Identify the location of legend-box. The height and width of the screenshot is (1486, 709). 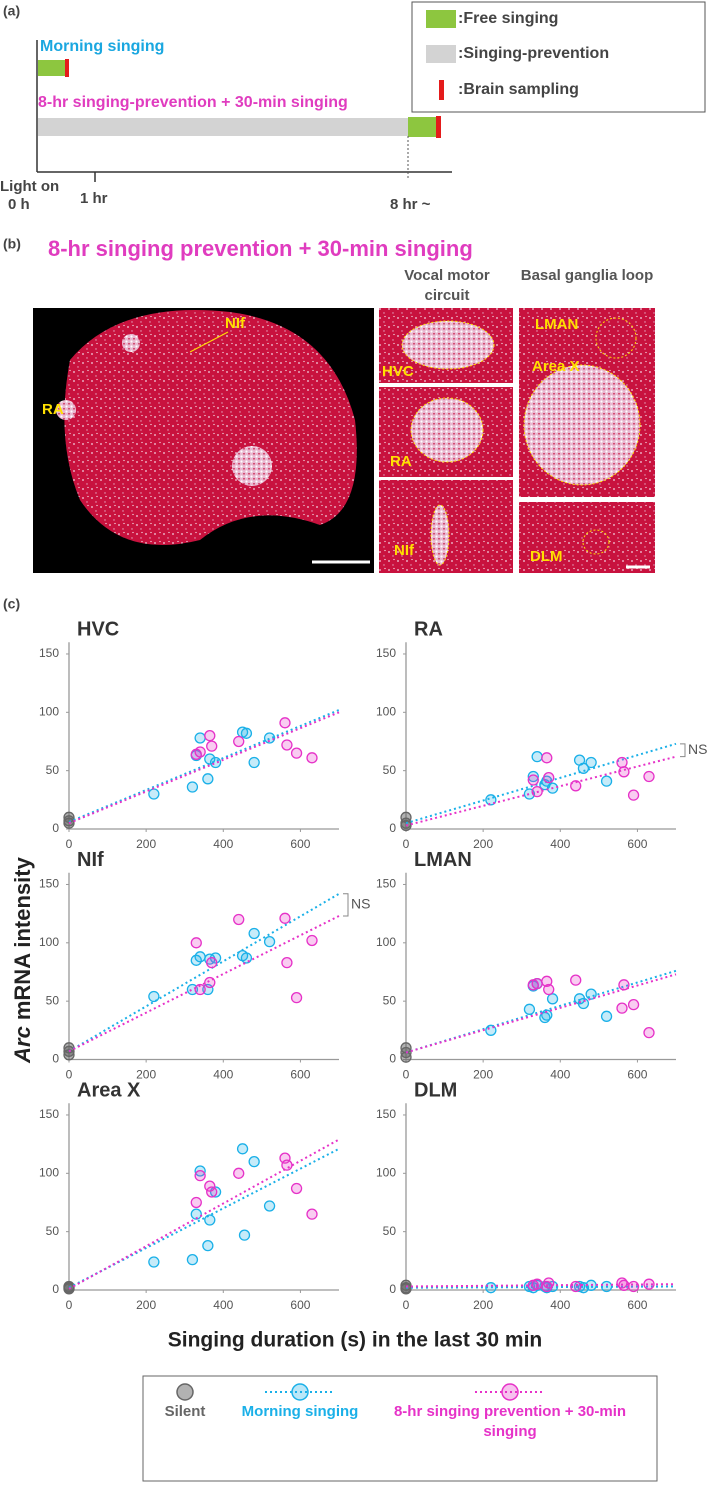
(558, 57).